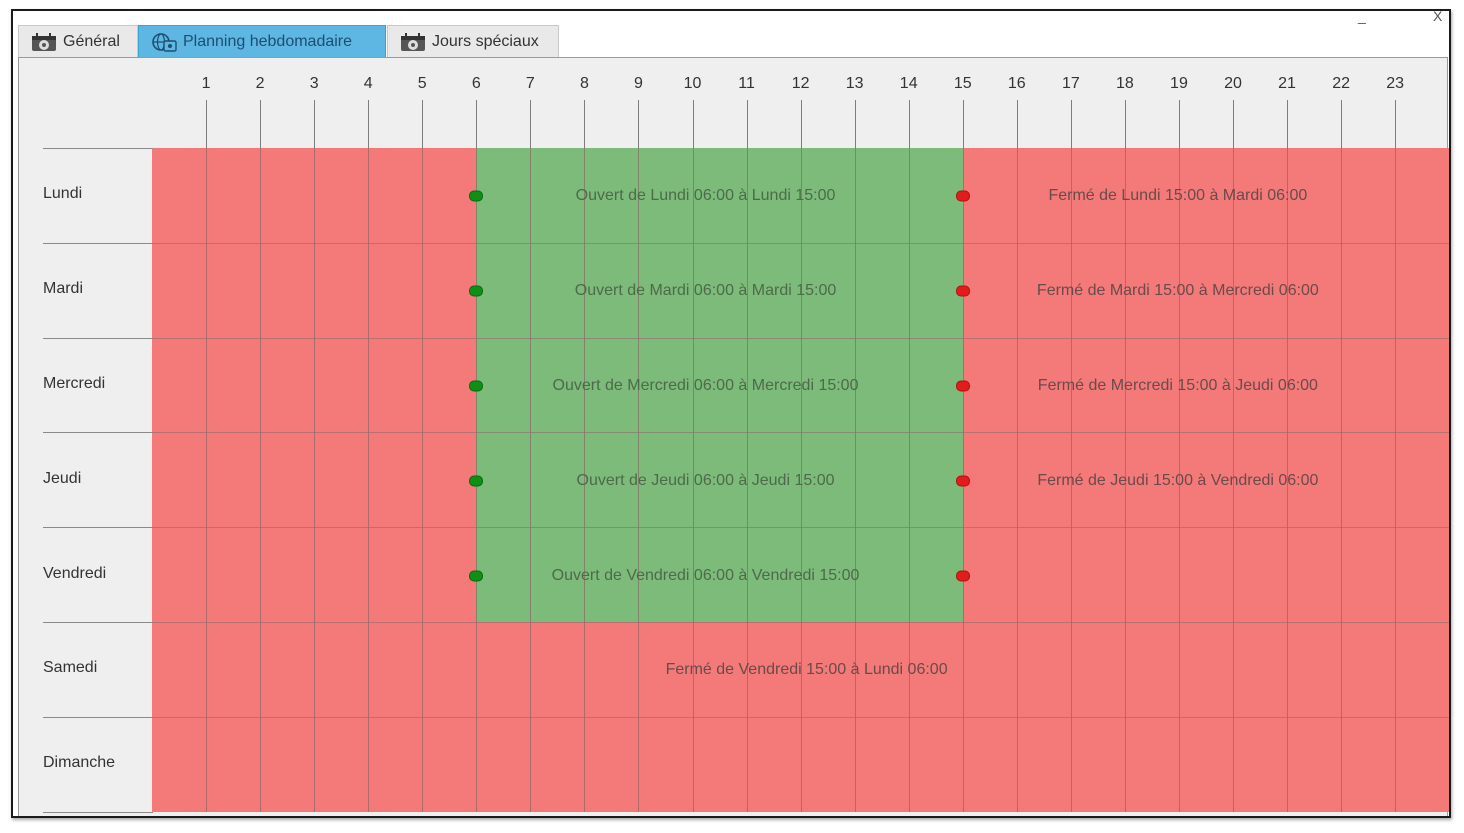 Image resolution: width=1464 pixels, height=833 pixels. What do you see at coordinates (314, 83) in the screenshot?
I see `hour-label: 3` at bounding box center [314, 83].